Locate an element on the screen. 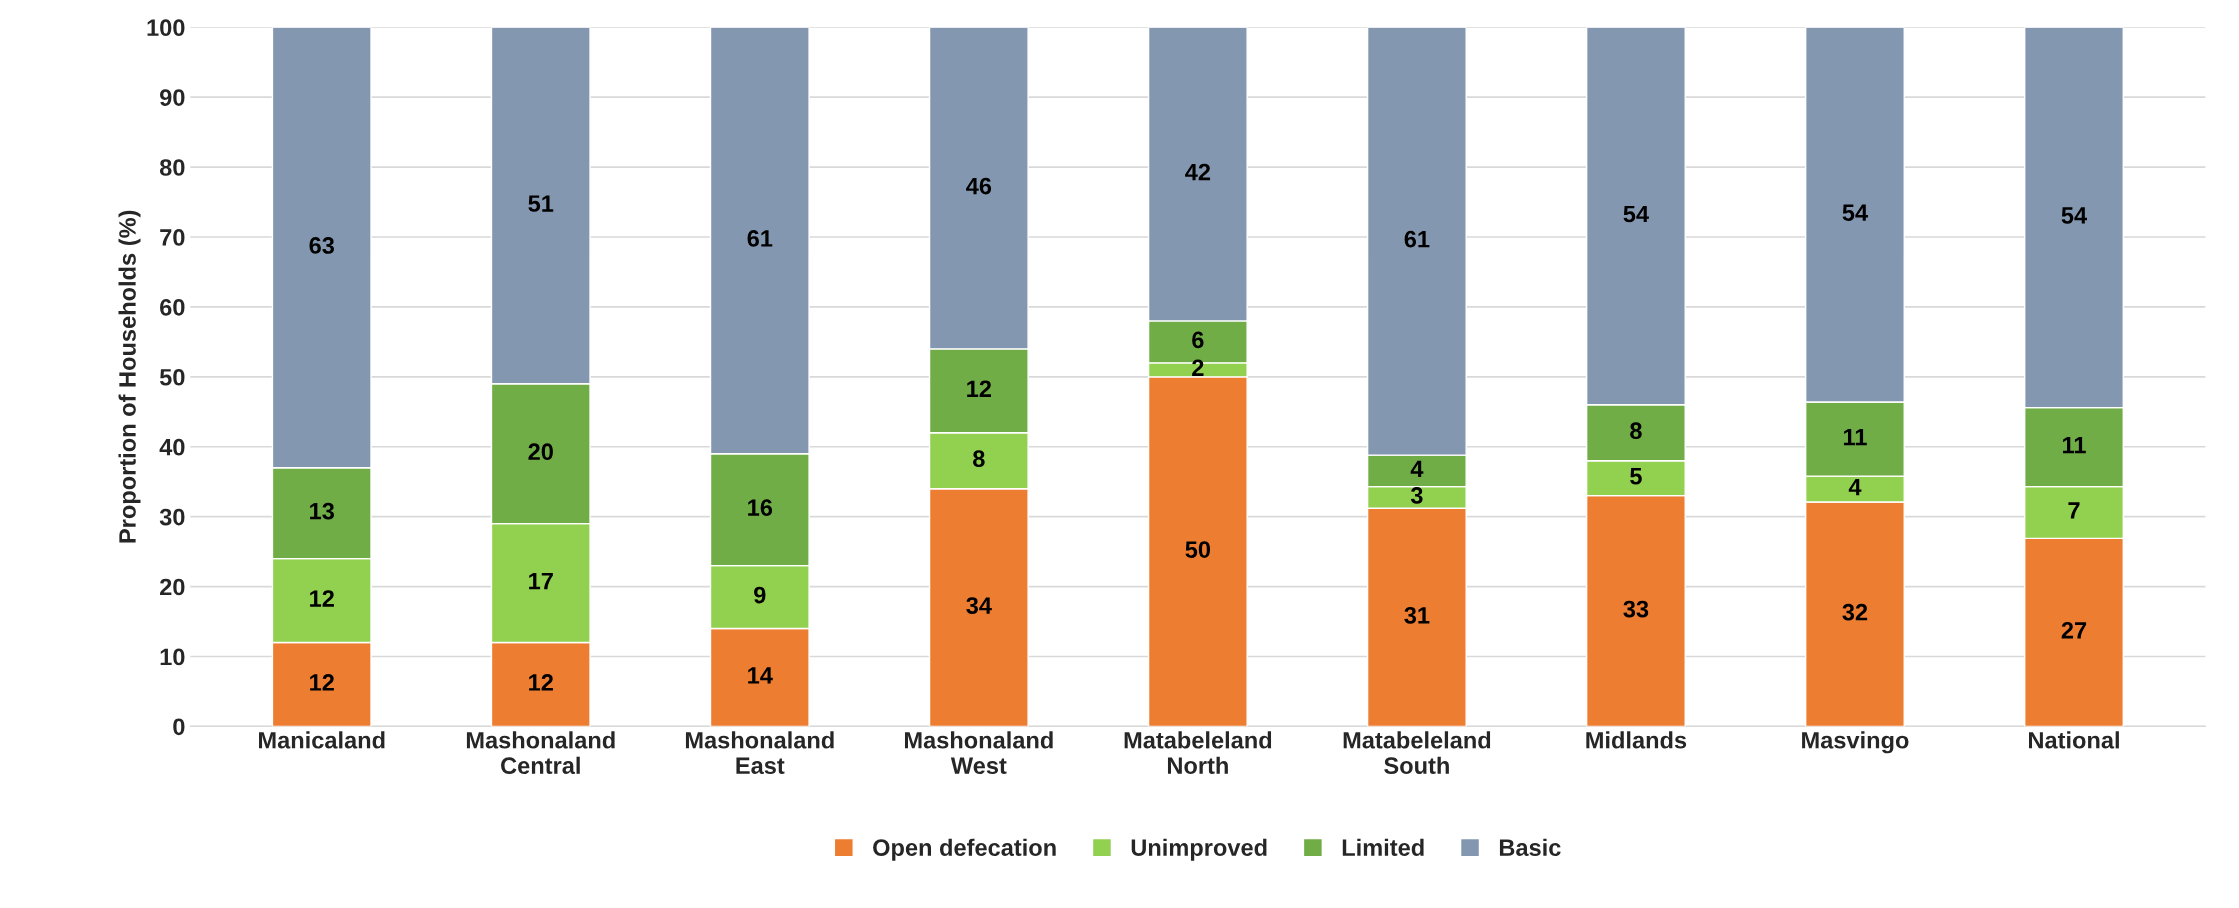 The height and width of the screenshot is (908, 2239). data-label: 7 is located at coordinates (2074, 510).